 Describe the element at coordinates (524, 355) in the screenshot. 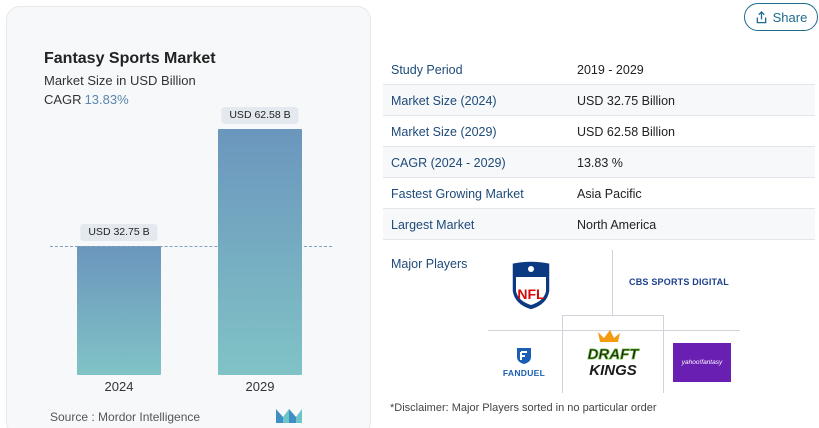

I see `fanduel-shield-icon` at that location.